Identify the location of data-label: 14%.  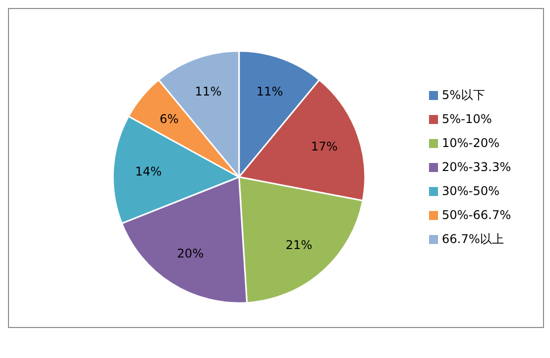
(148, 171).